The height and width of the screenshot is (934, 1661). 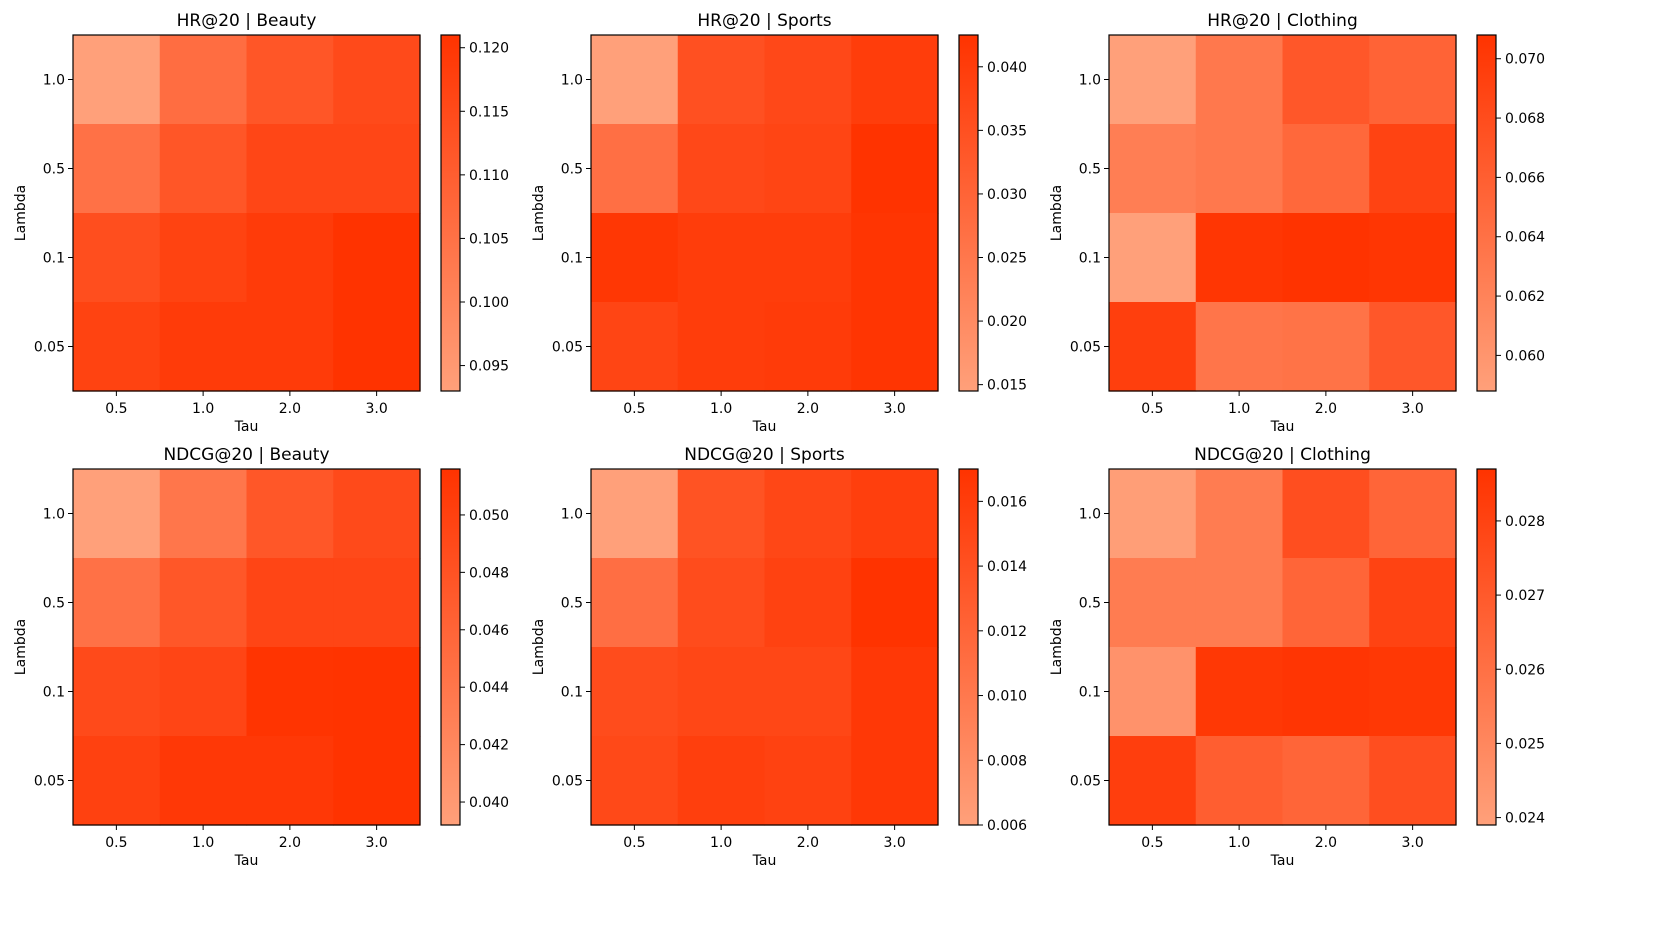 What do you see at coordinates (489, 176) in the screenshot?
I see `colorbar-tick-label: 0.110` at bounding box center [489, 176].